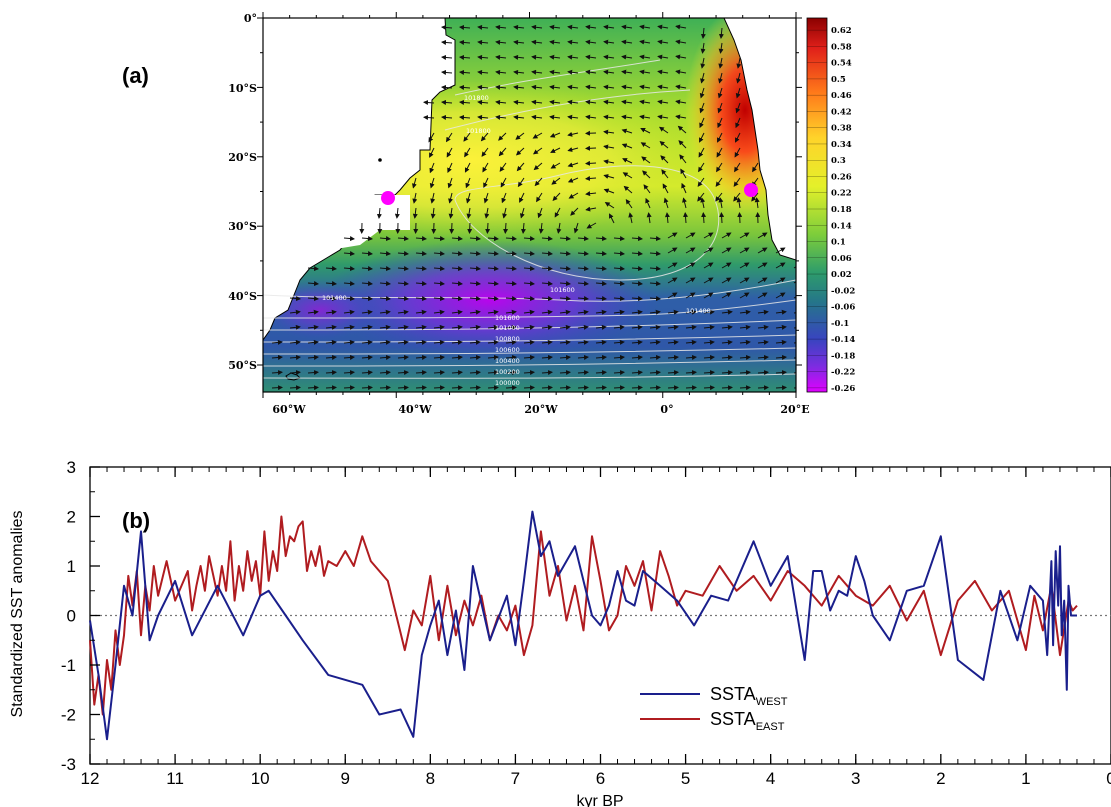 Image resolution: width=1111 pixels, height=807 pixels. Describe the element at coordinates (68, 715) in the screenshot. I see `y-tick-label: -2` at that location.